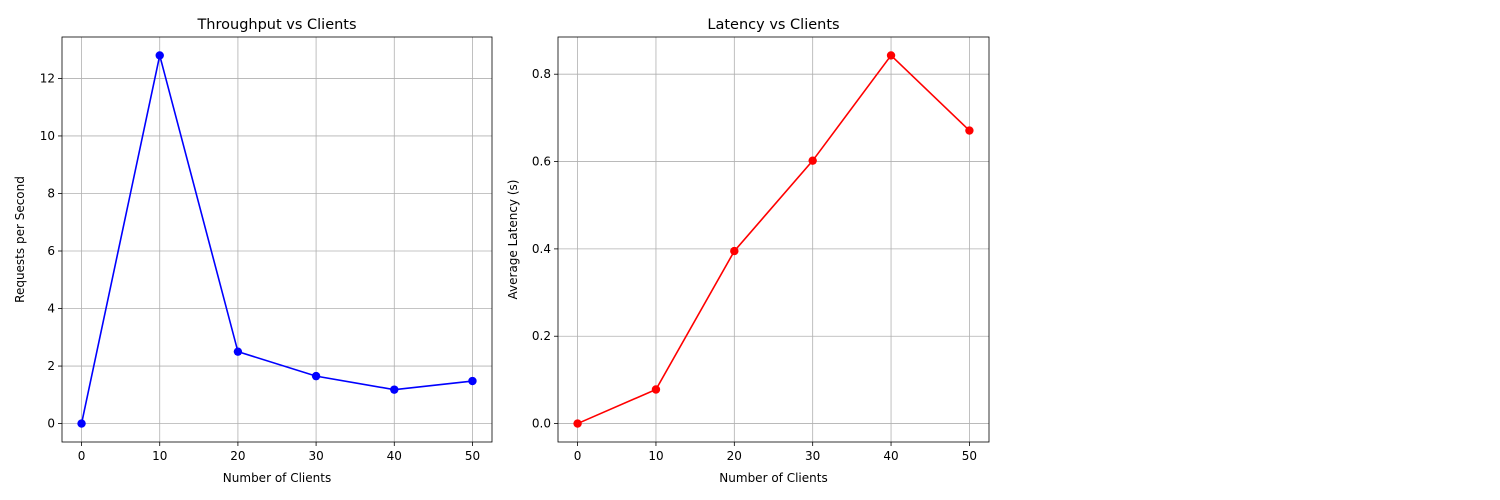 This screenshot has width=1500, height=500. What do you see at coordinates (541, 74) in the screenshot?
I see `y-tick-label: 0.8` at bounding box center [541, 74].